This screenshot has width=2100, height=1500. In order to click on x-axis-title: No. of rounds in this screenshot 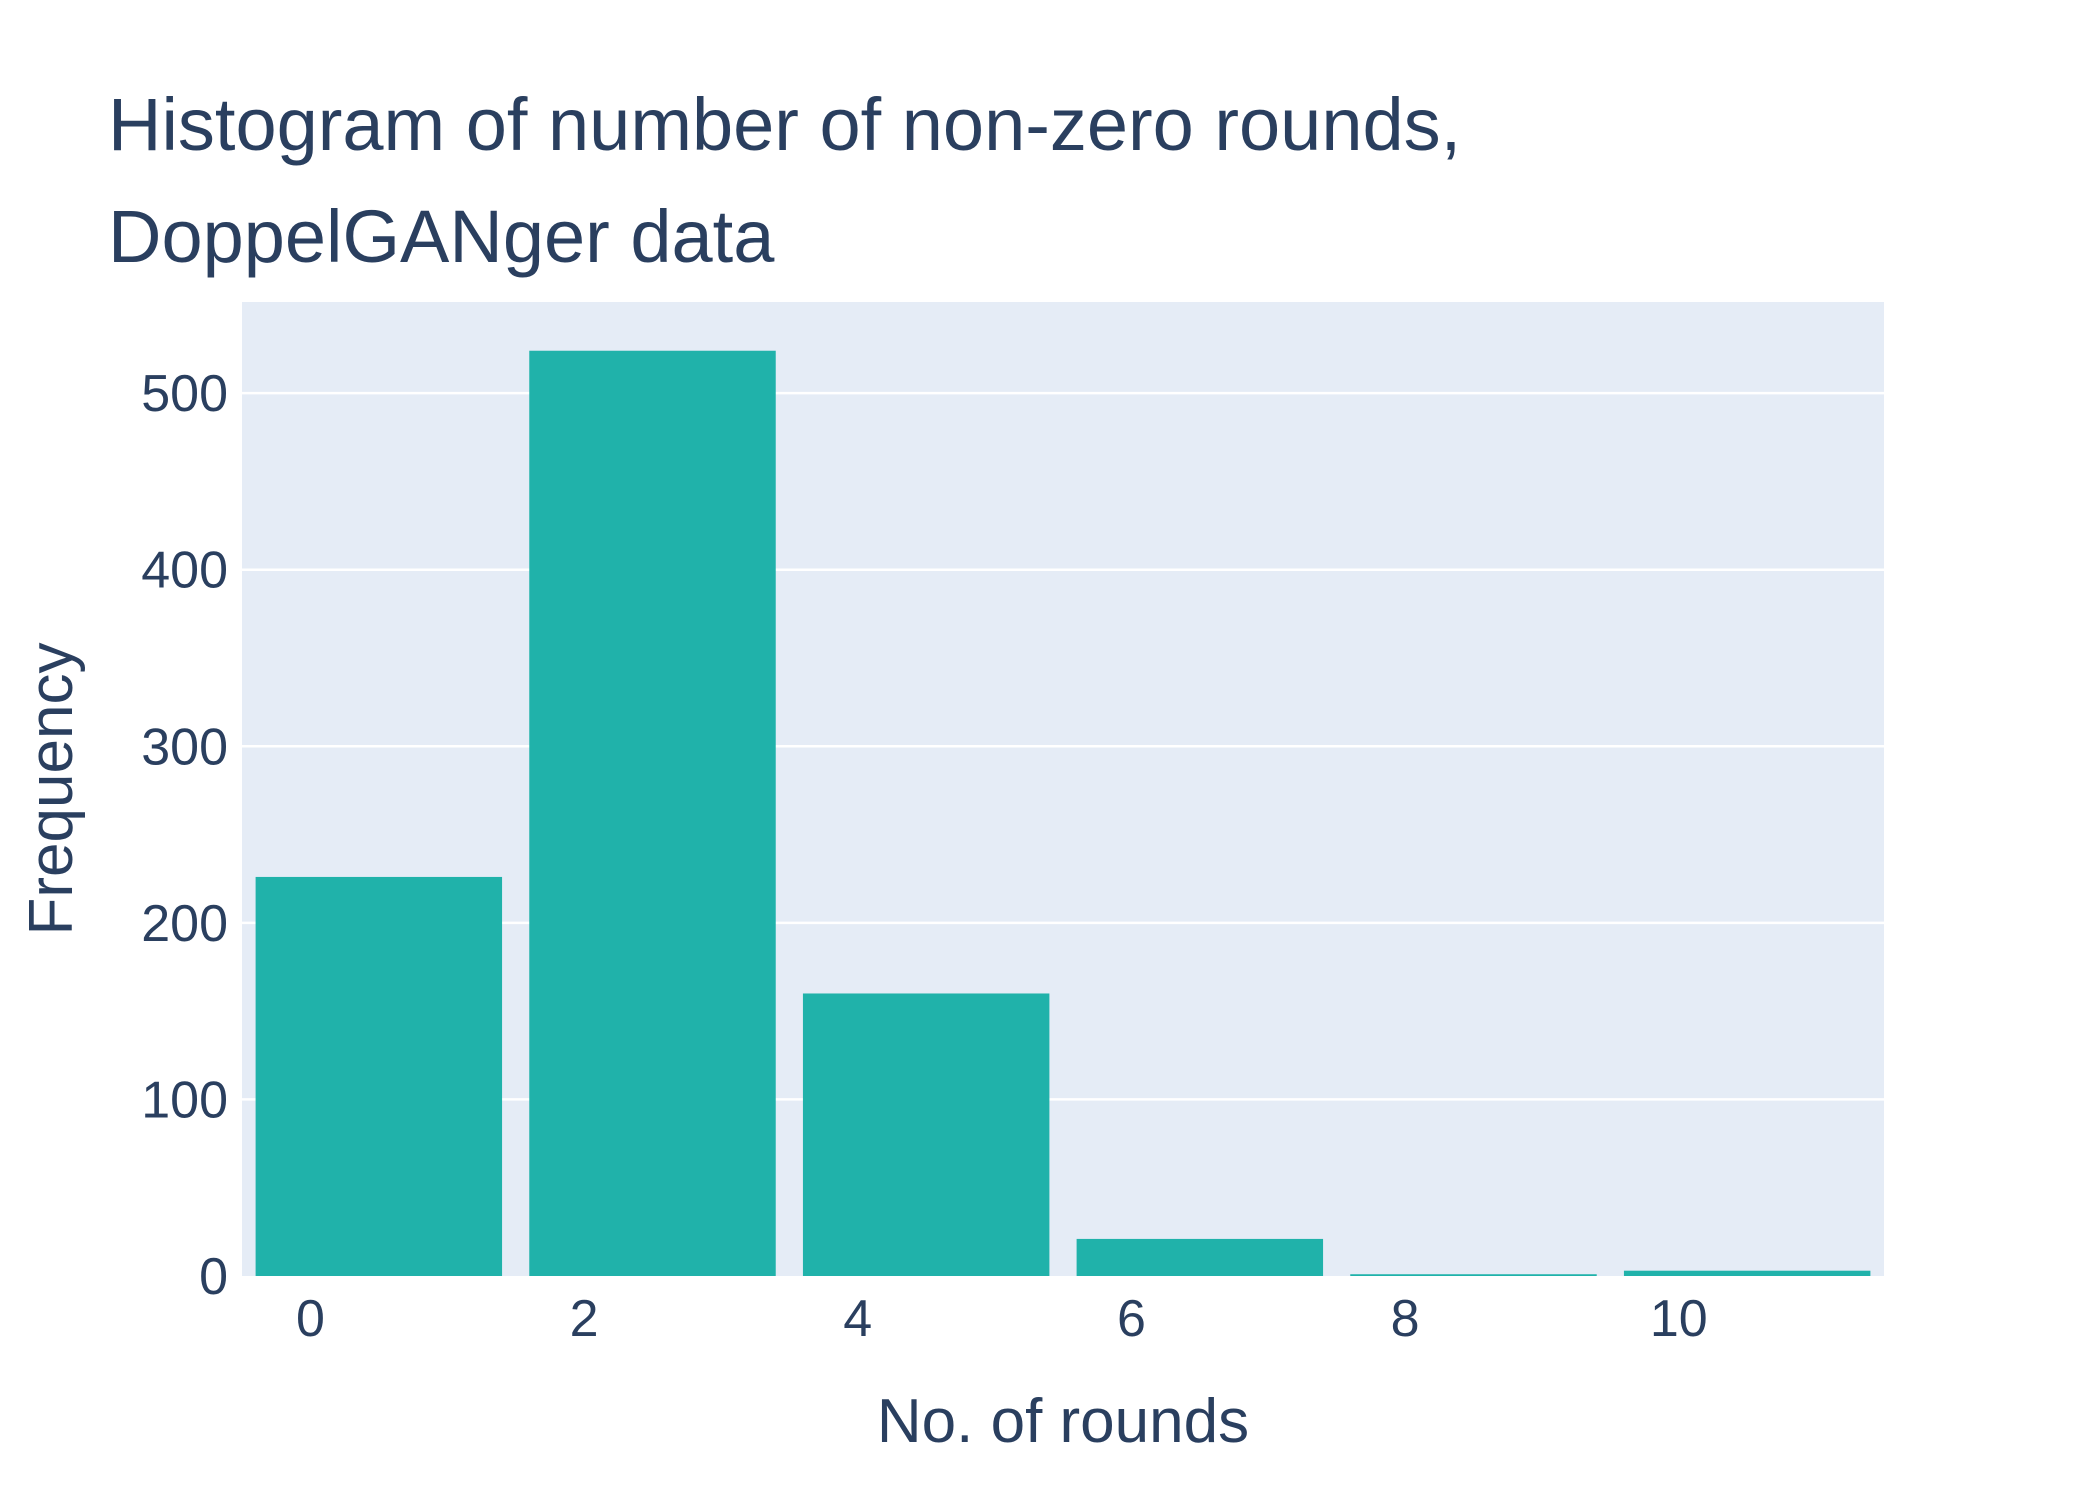, I will do `click(1063, 1421)`.